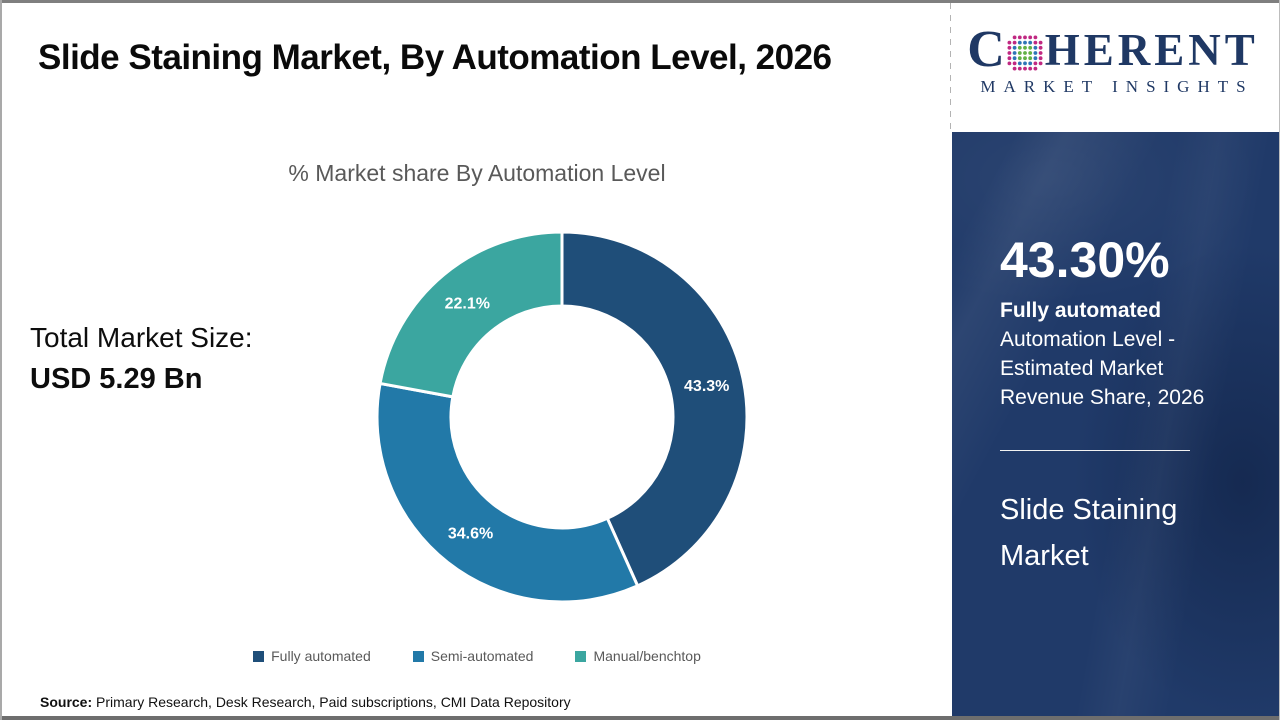  I want to click on brand-subtitle: MARKET INSIGHTS, so click(1117, 86).